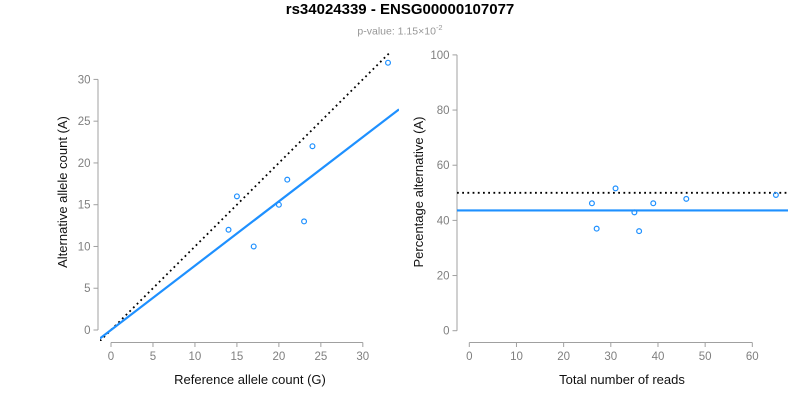 This screenshot has height=400, width=800. What do you see at coordinates (377, 31) in the screenshot?
I see `p-value-label: p-value:` at bounding box center [377, 31].